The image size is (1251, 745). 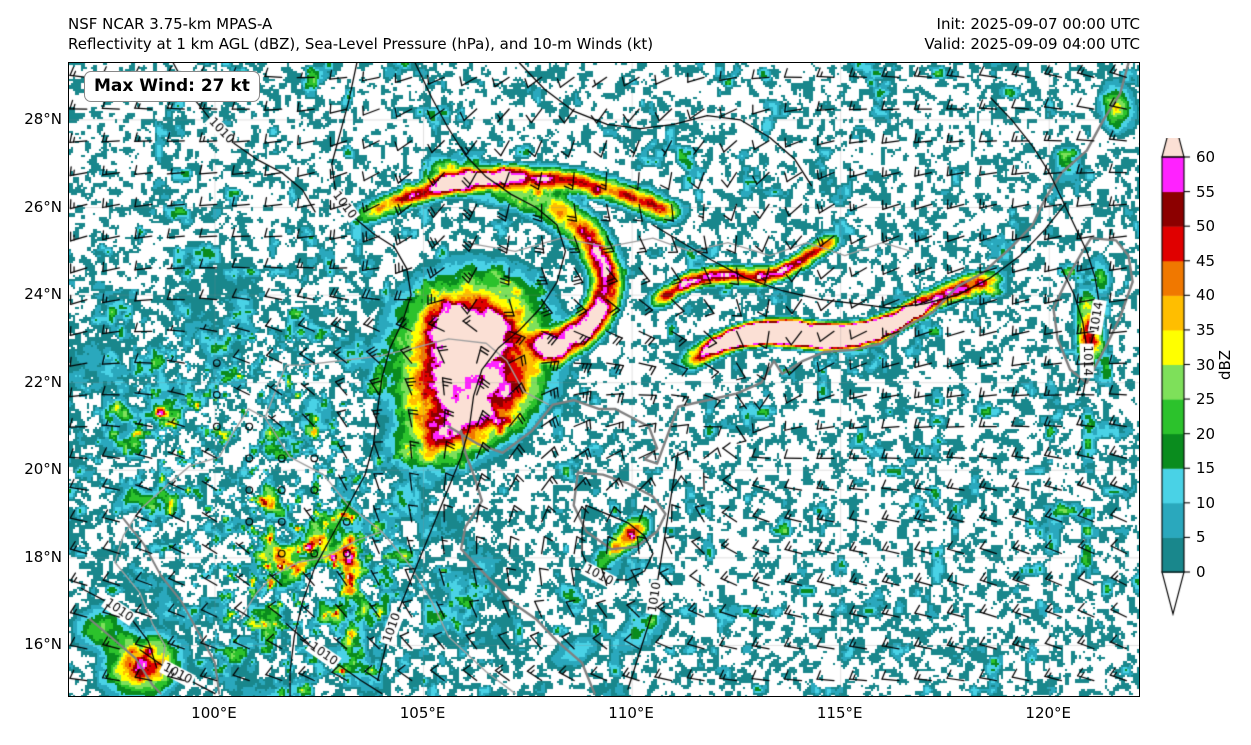 I want to click on valid-time: Valid: 2025-09-09 04:00 UTC, so click(x=1032, y=44).